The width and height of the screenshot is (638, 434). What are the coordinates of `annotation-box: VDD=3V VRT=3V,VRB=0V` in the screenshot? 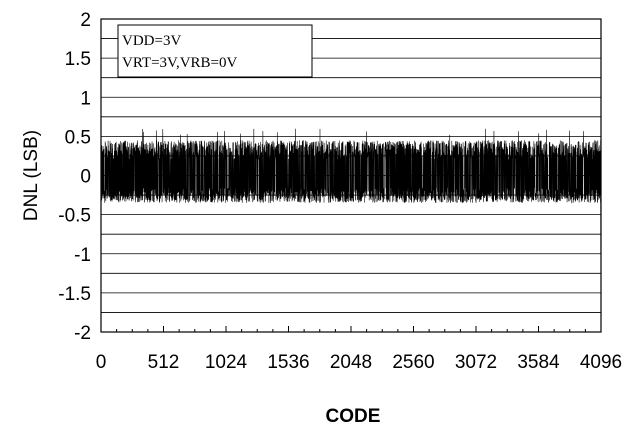 It's located at (215, 51).